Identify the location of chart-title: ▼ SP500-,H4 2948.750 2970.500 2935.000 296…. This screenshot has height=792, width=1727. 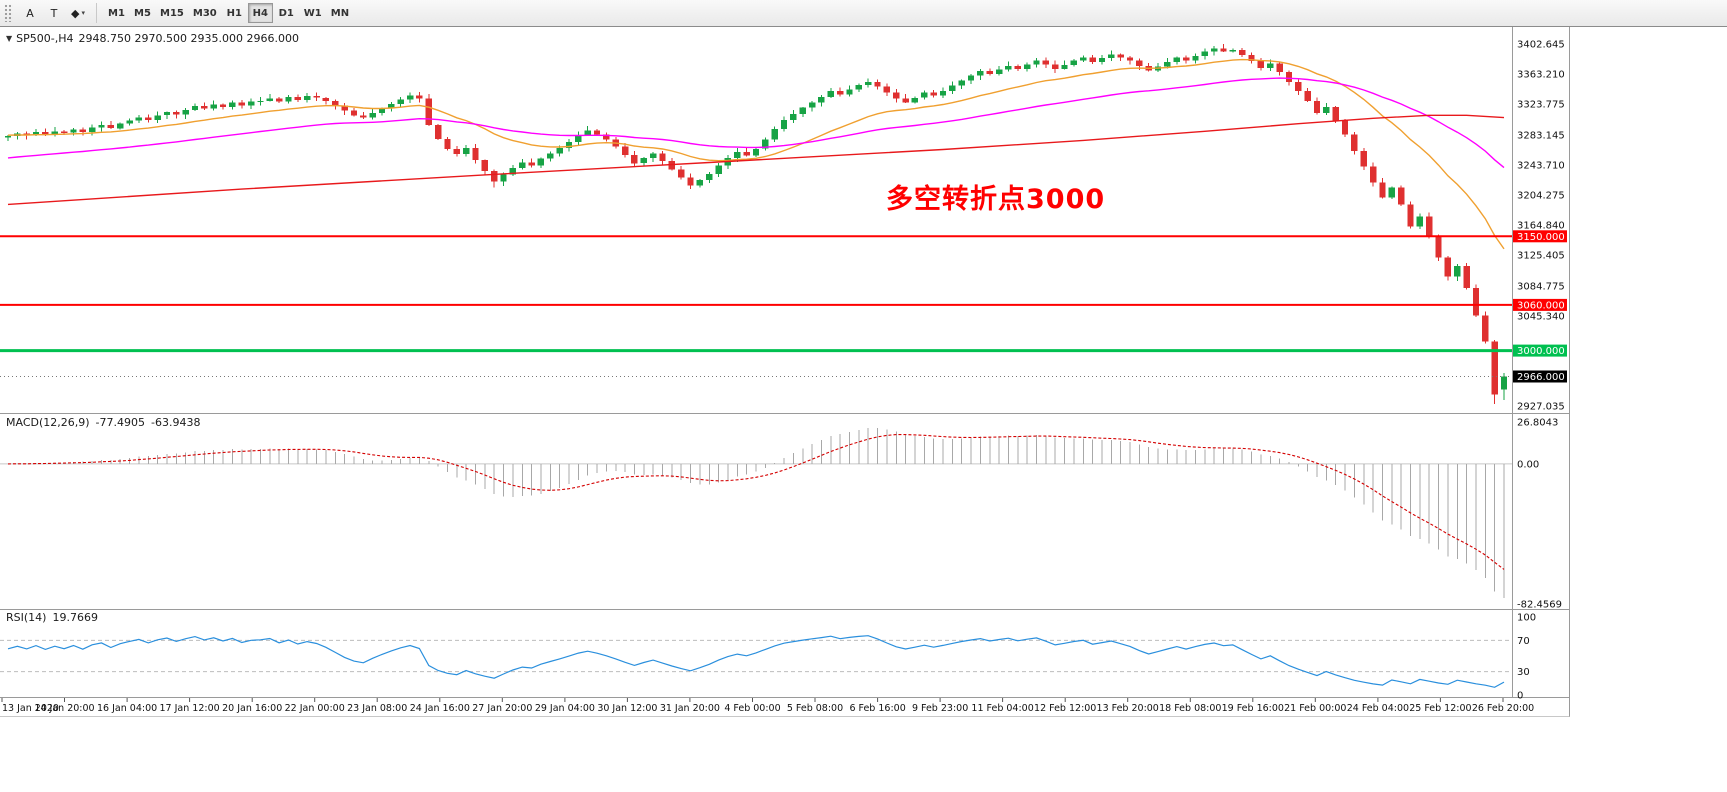
(155, 38).